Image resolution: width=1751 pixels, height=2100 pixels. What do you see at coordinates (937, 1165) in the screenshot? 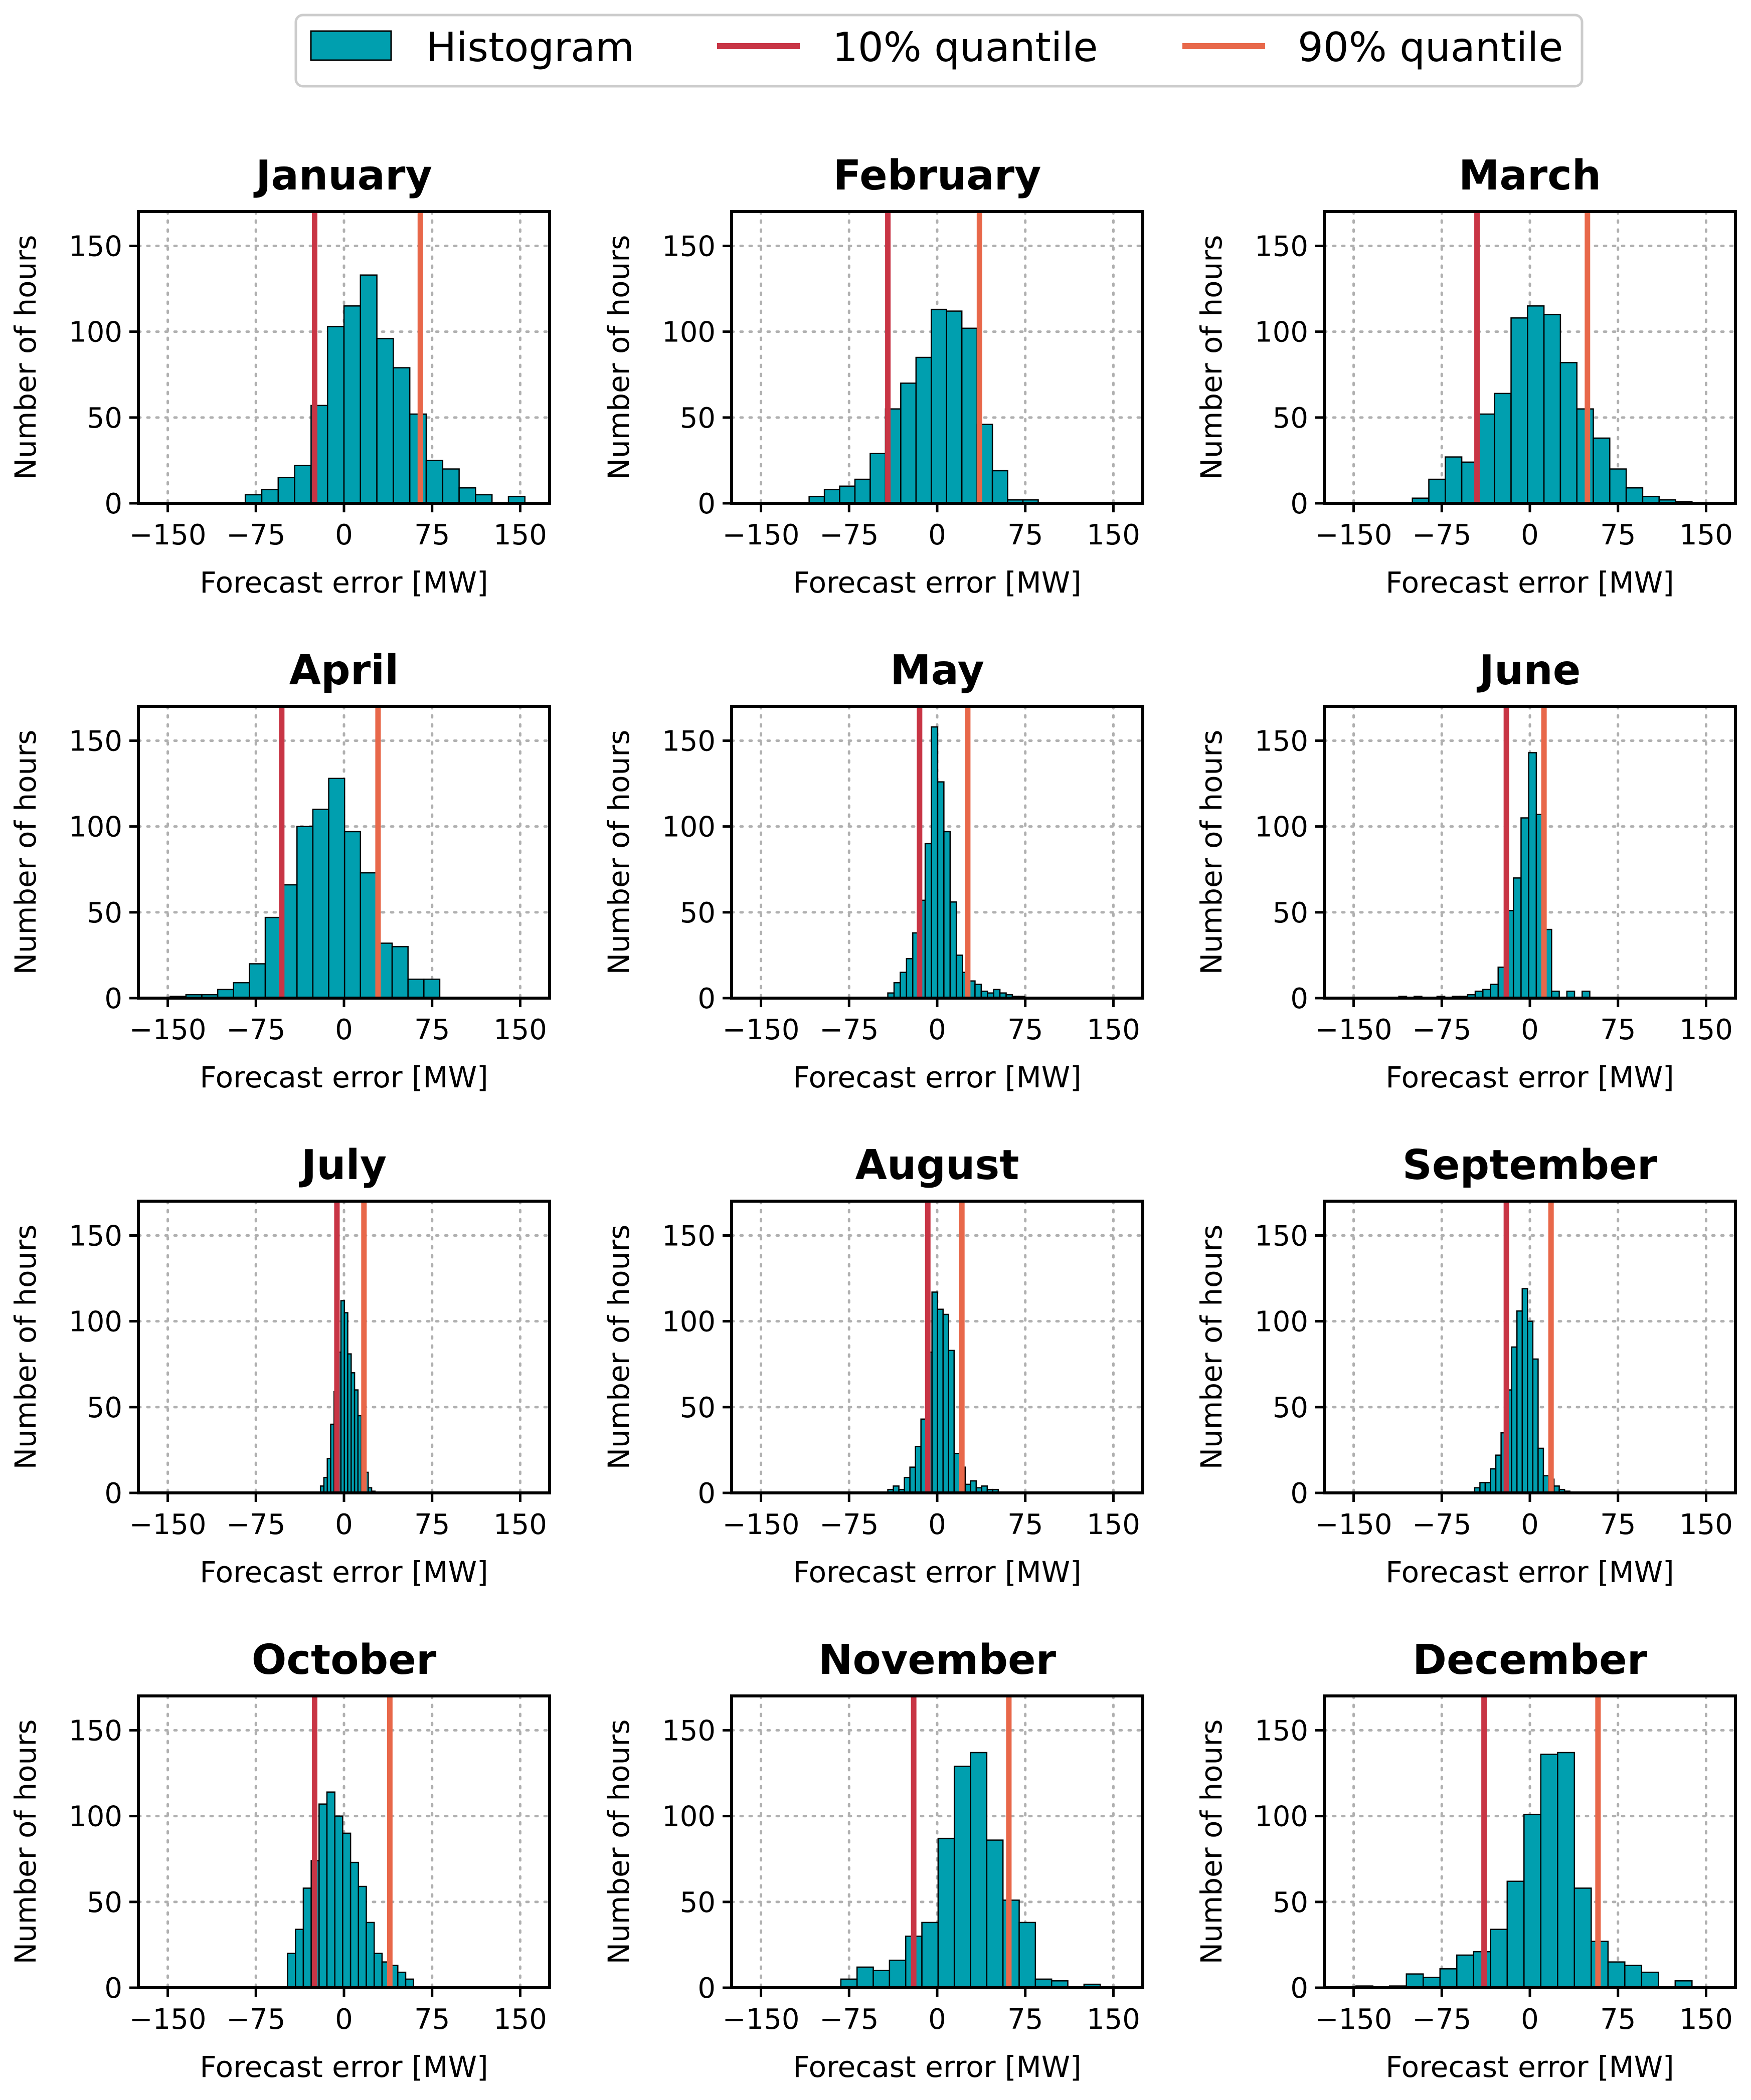
I see `panel-title: August` at bounding box center [937, 1165].